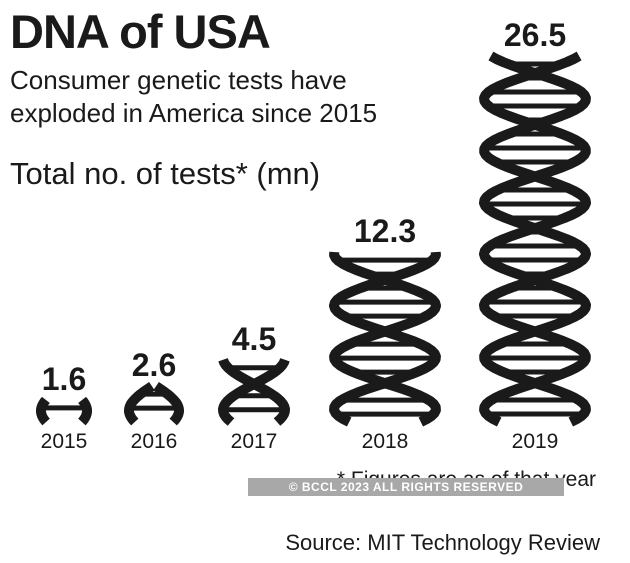 The height and width of the screenshot is (563, 630). I want to click on value-label-2017: 4.5, so click(254, 339).